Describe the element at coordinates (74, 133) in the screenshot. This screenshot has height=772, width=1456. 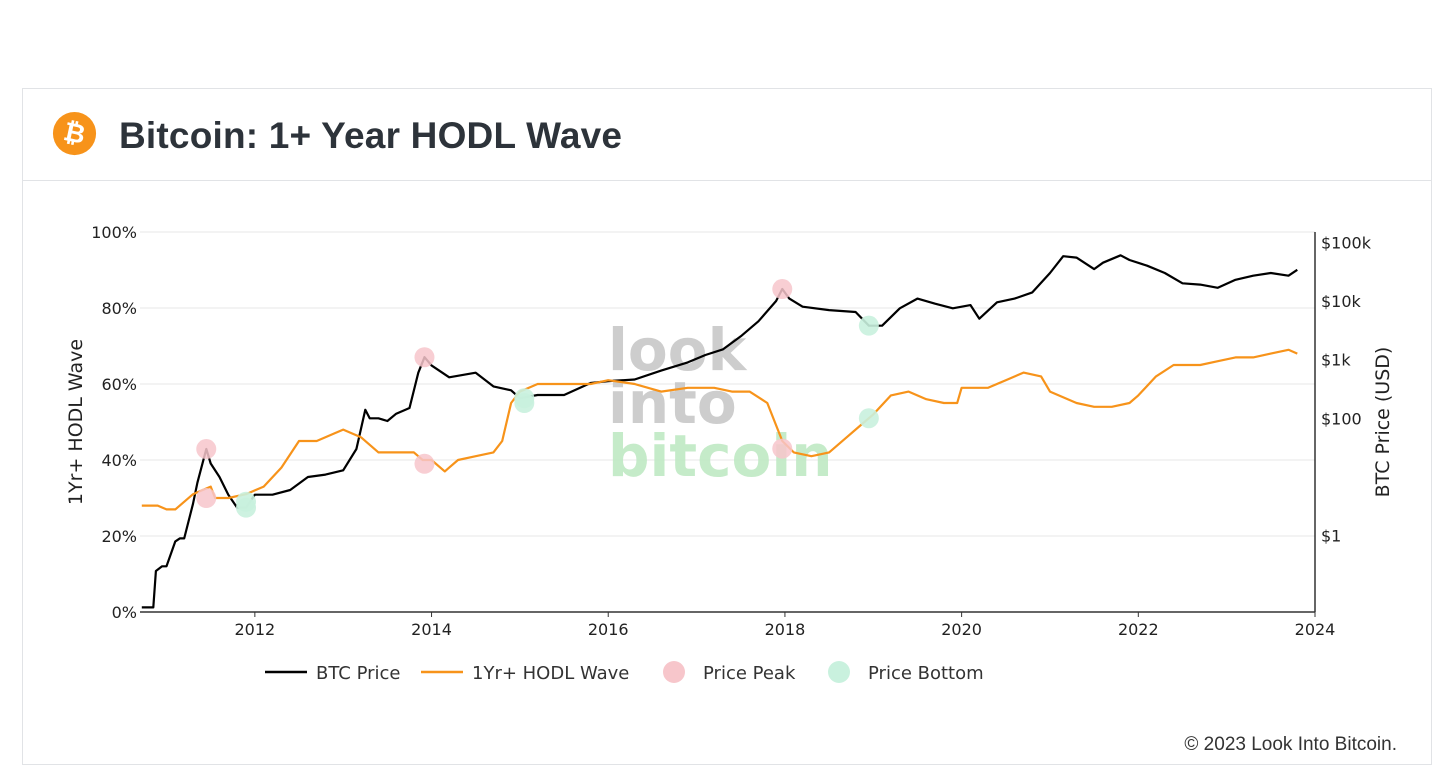
I see `bitcoin-logo-icon: ₿` at that location.